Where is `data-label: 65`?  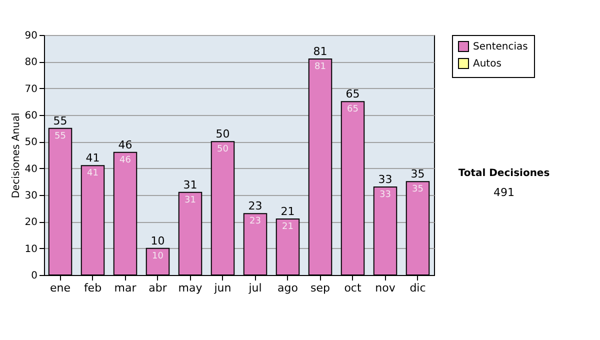
data-label: 65 is located at coordinates (352, 109).